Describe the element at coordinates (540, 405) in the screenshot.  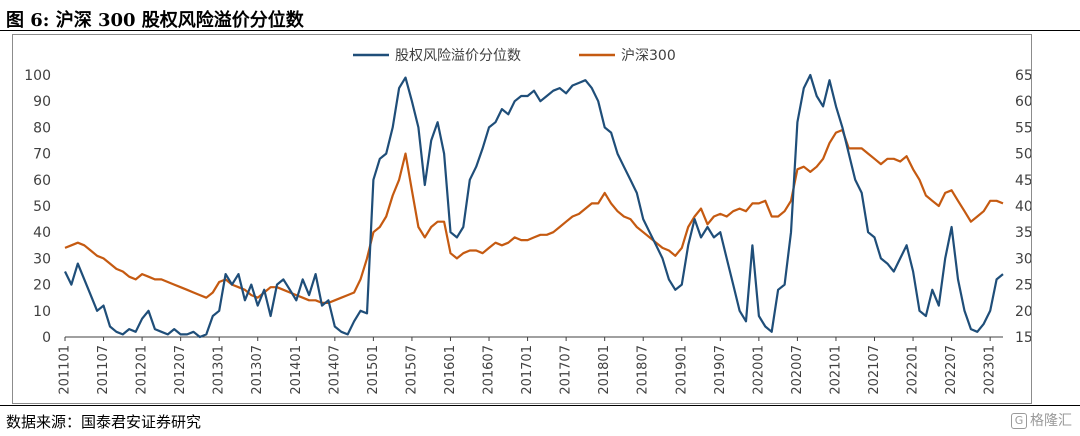
I see `source-rule` at that location.